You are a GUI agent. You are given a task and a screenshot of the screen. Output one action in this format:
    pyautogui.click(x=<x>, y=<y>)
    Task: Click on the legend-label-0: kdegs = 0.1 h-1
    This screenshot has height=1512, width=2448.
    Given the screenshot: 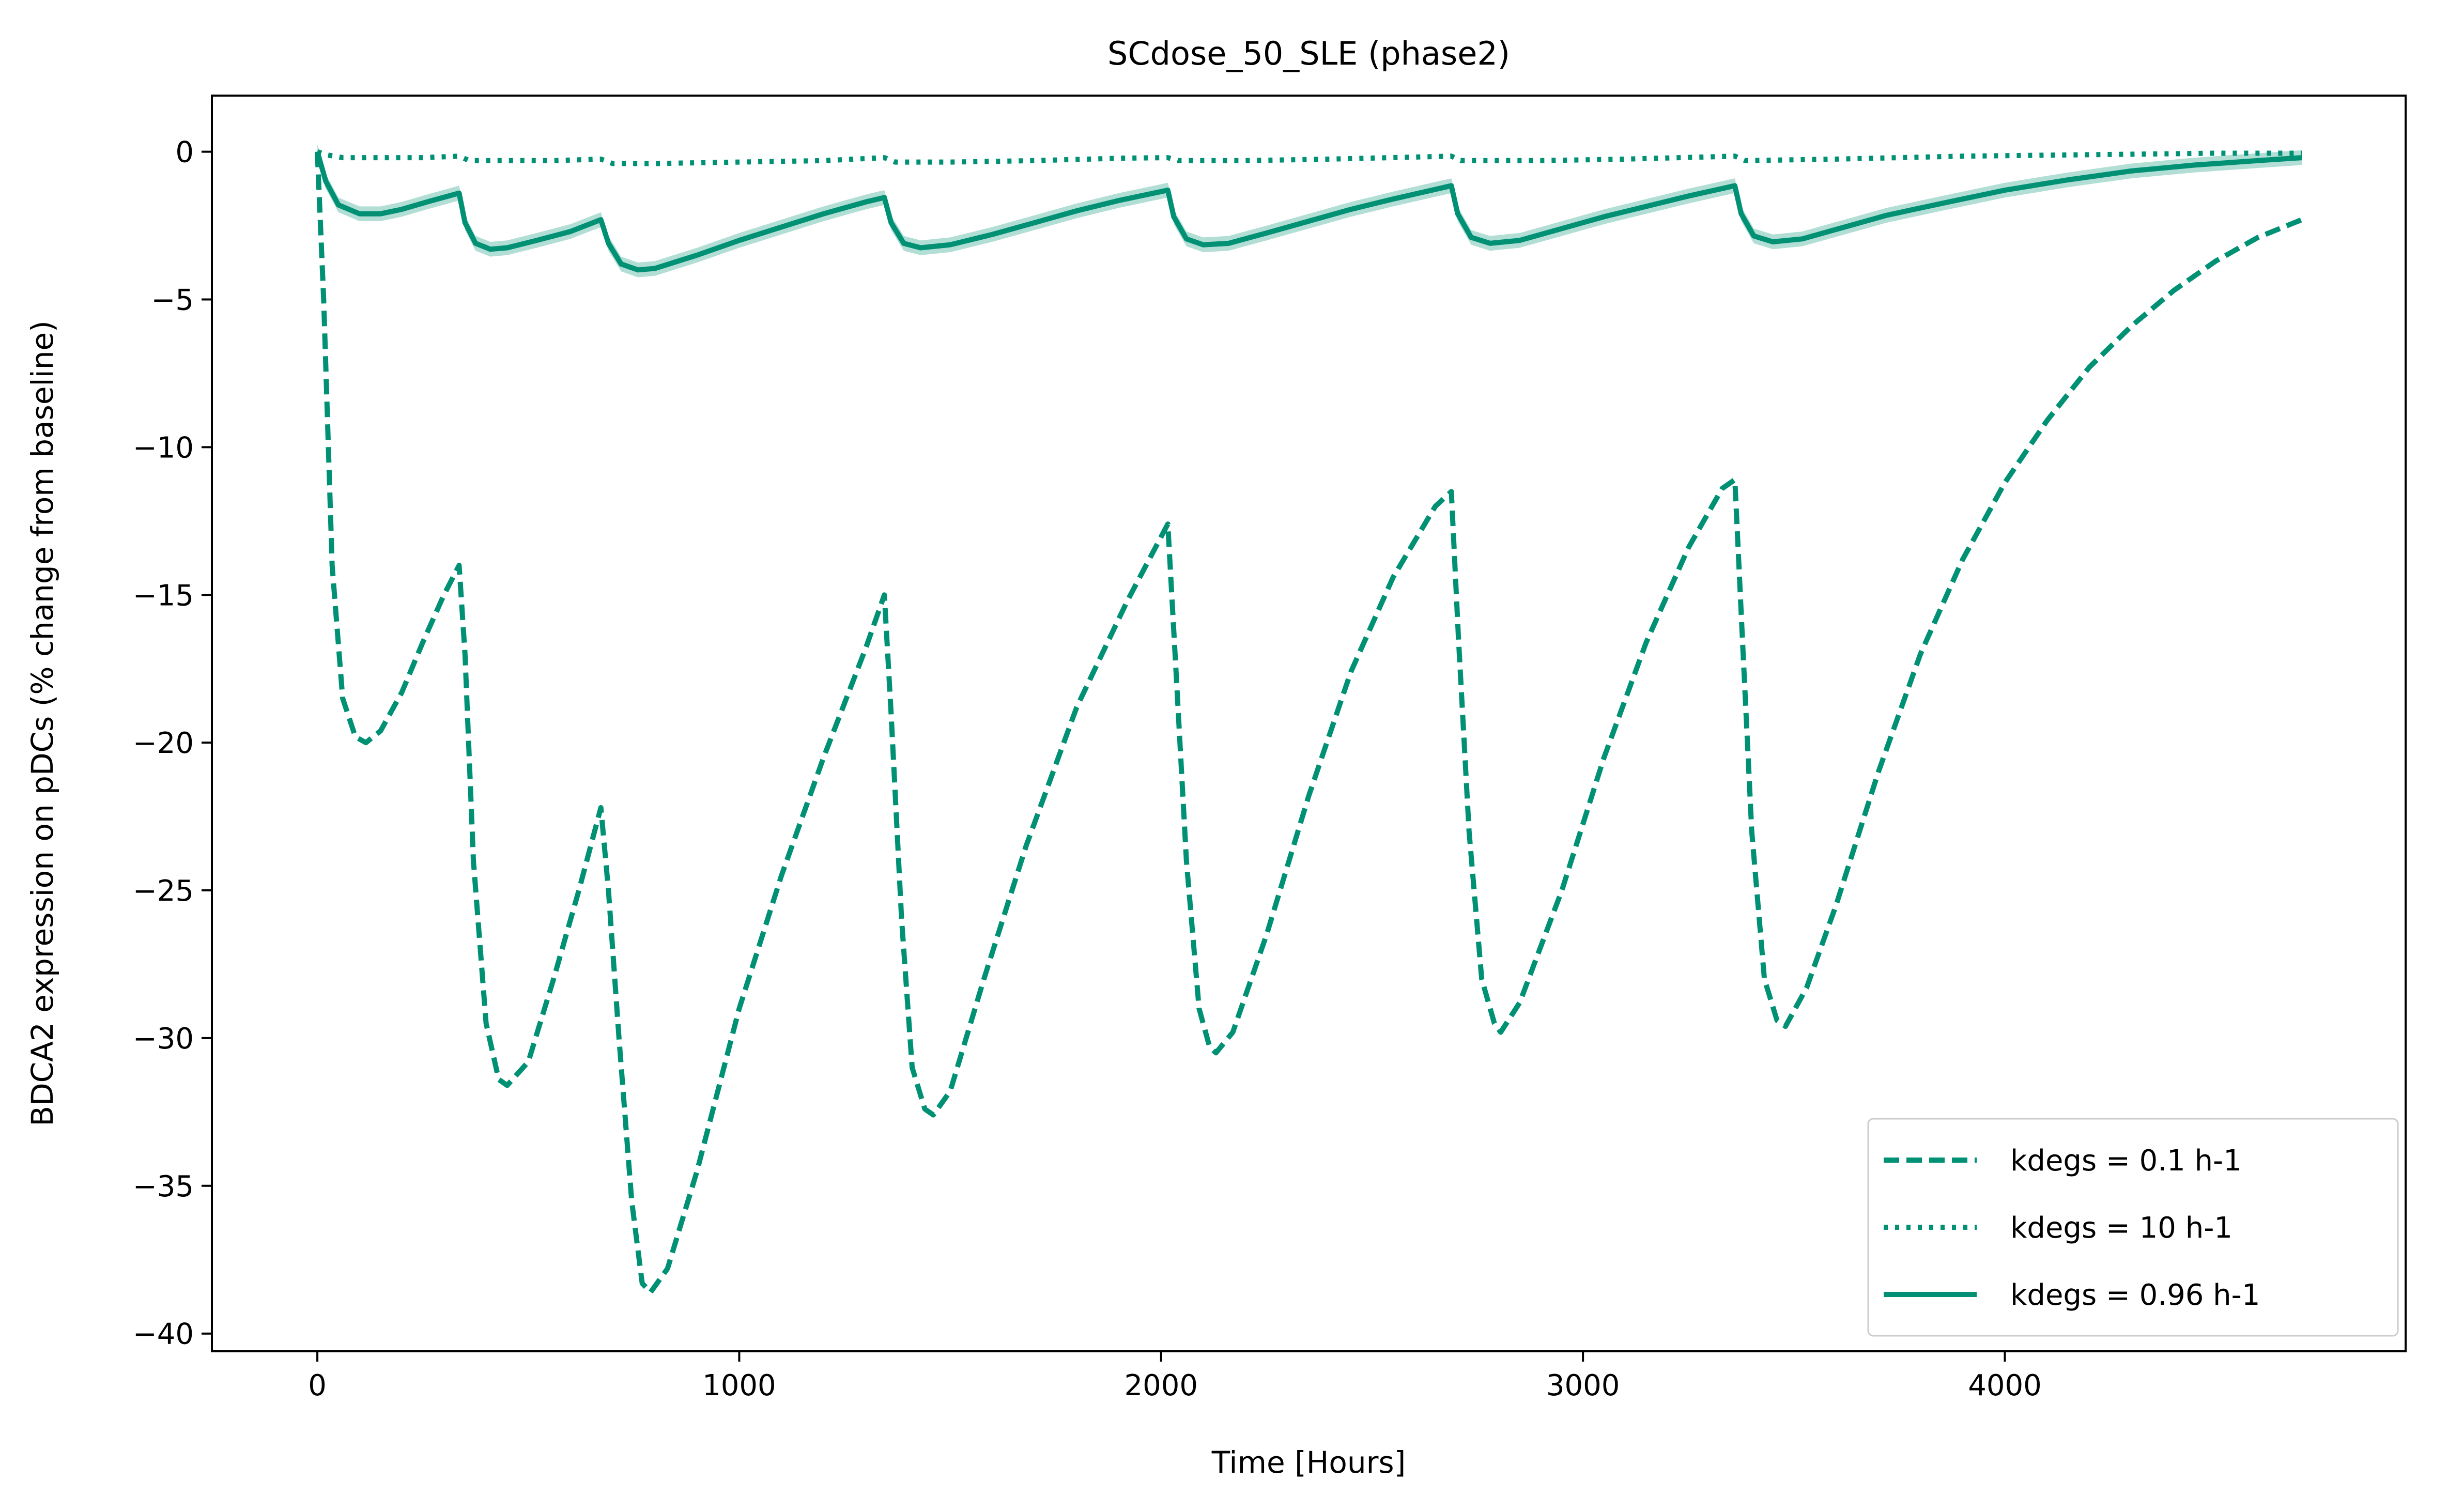 What is the action you would take?
    pyautogui.click(x=2126, y=1161)
    